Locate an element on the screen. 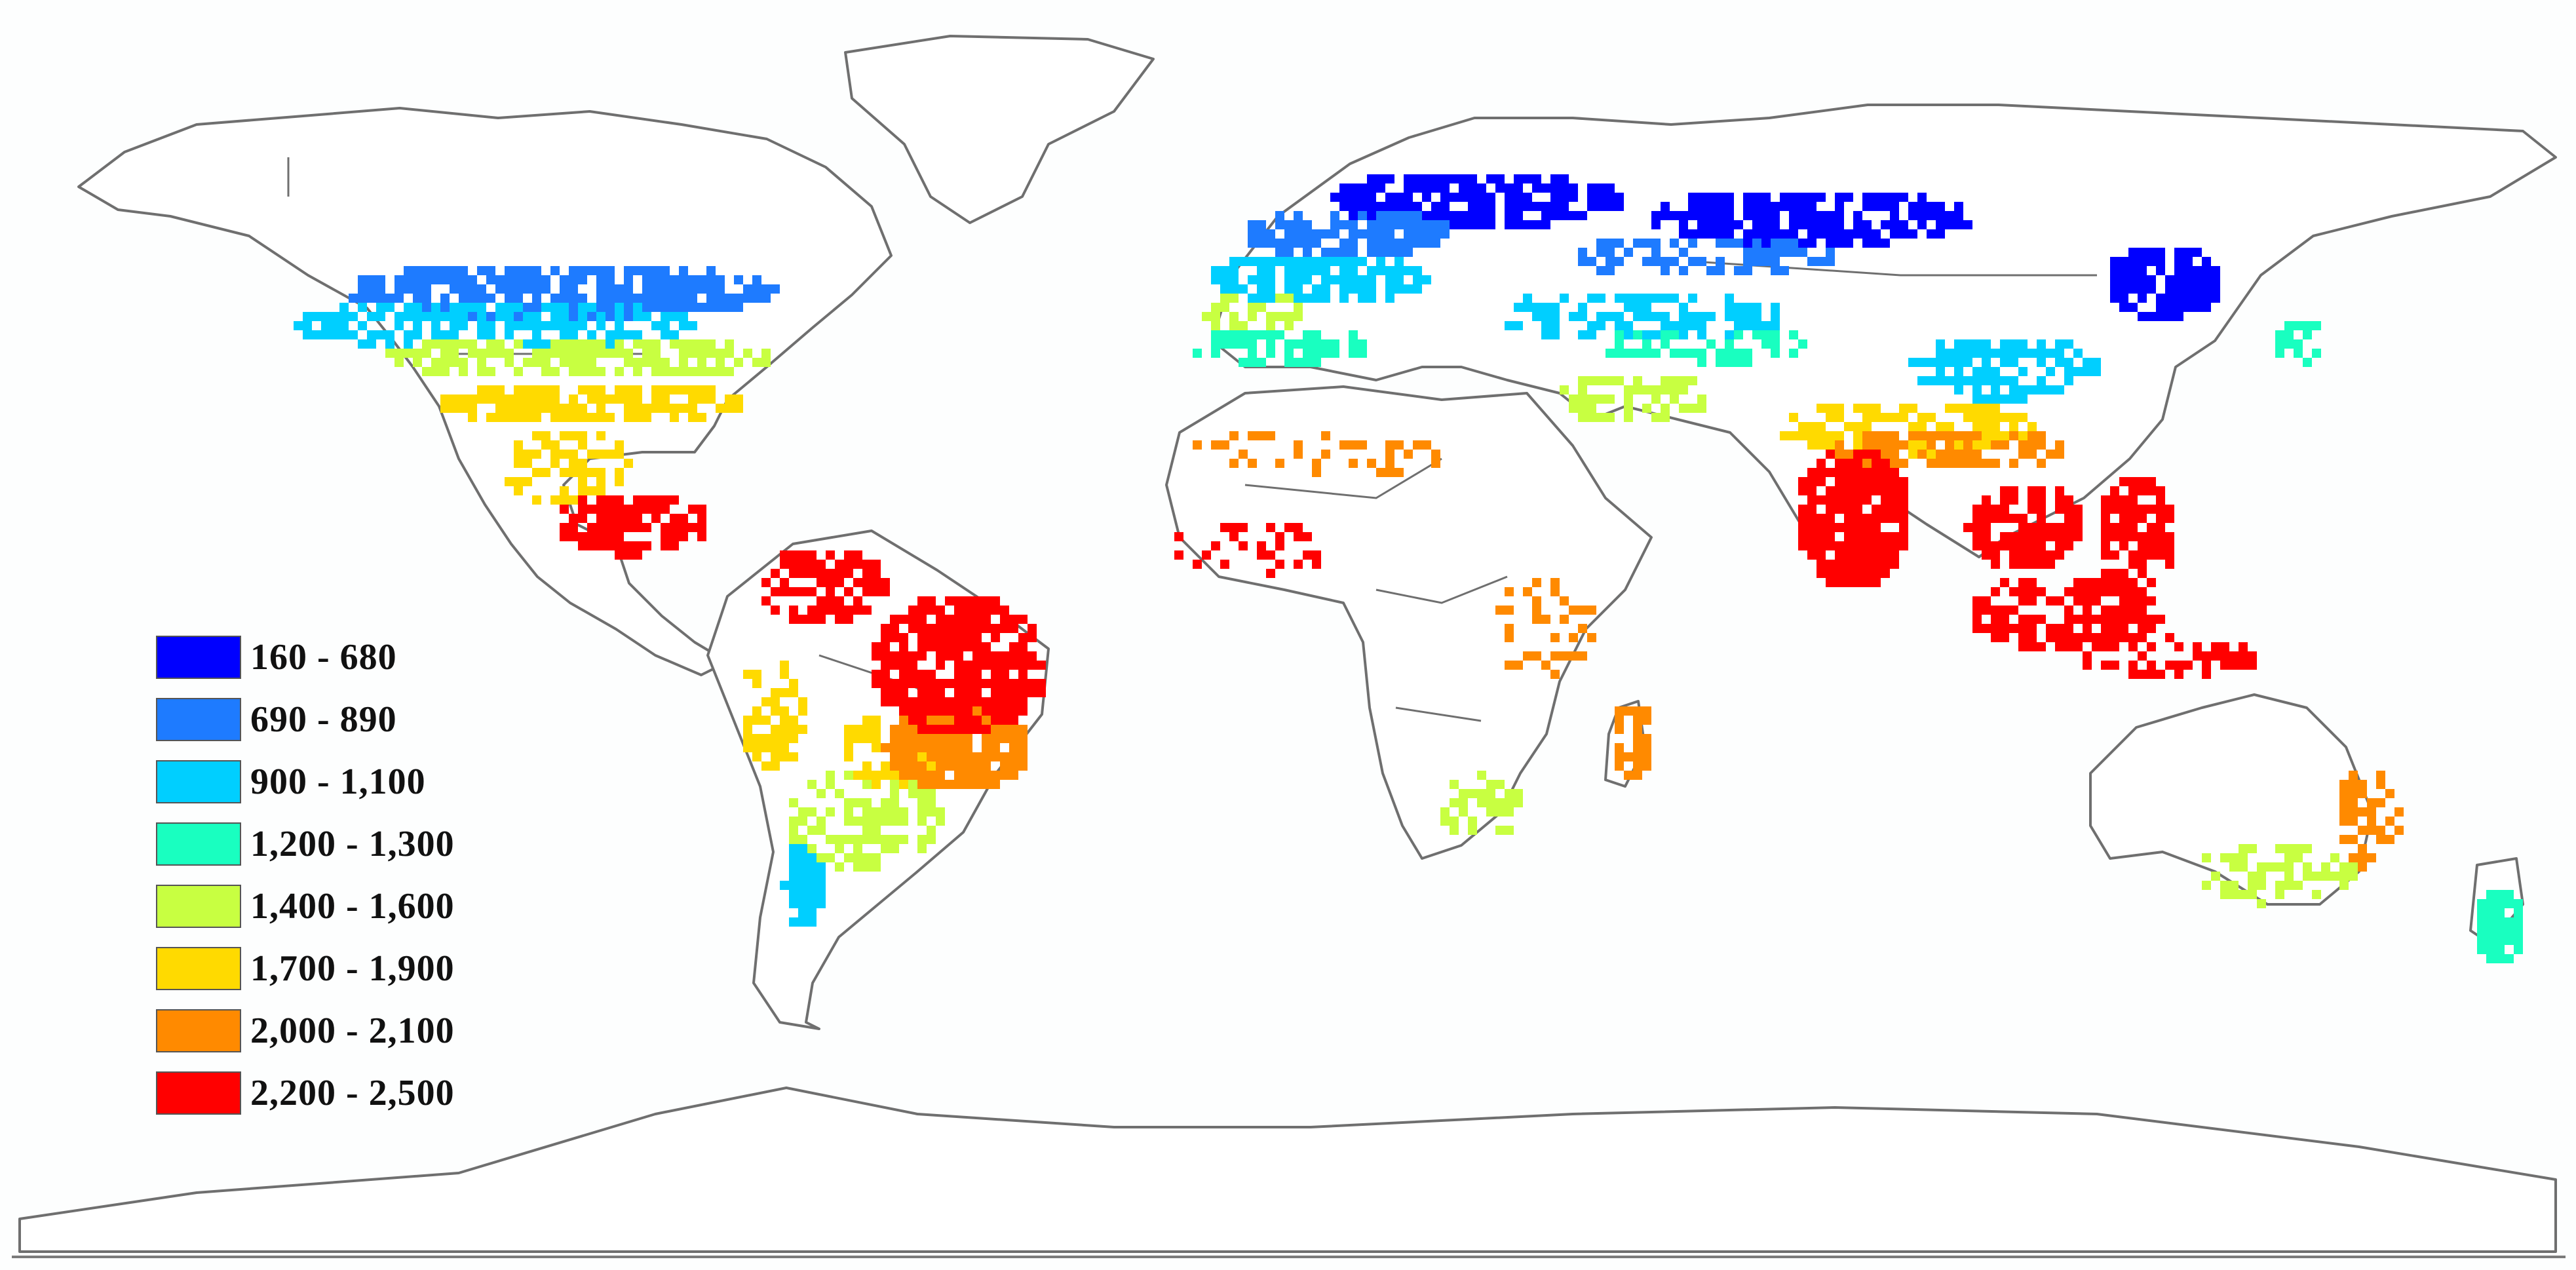  legend-item: 900 - 1,100 is located at coordinates (305, 781).